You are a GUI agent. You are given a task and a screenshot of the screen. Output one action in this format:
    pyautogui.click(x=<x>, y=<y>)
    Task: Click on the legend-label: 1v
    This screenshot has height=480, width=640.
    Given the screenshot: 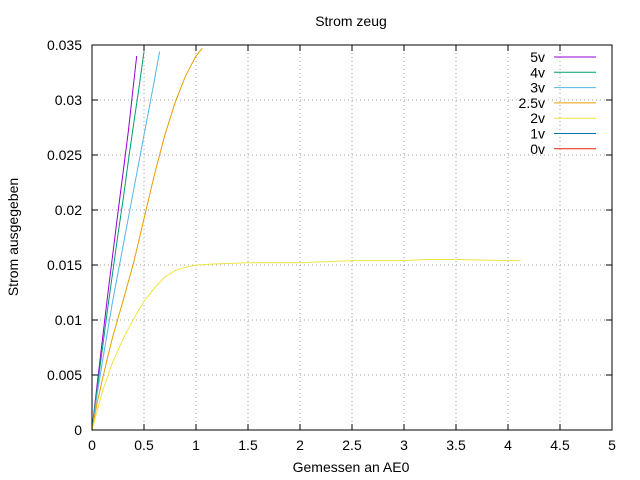 What is the action you would take?
    pyautogui.click(x=537, y=134)
    